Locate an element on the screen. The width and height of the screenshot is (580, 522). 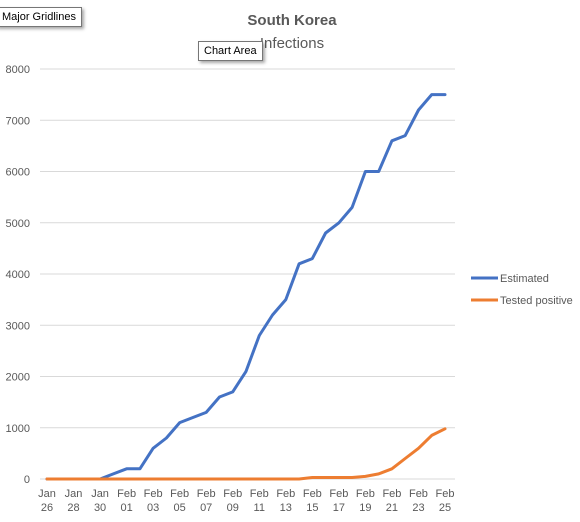
x-tick-day: 01 is located at coordinates (126, 508).